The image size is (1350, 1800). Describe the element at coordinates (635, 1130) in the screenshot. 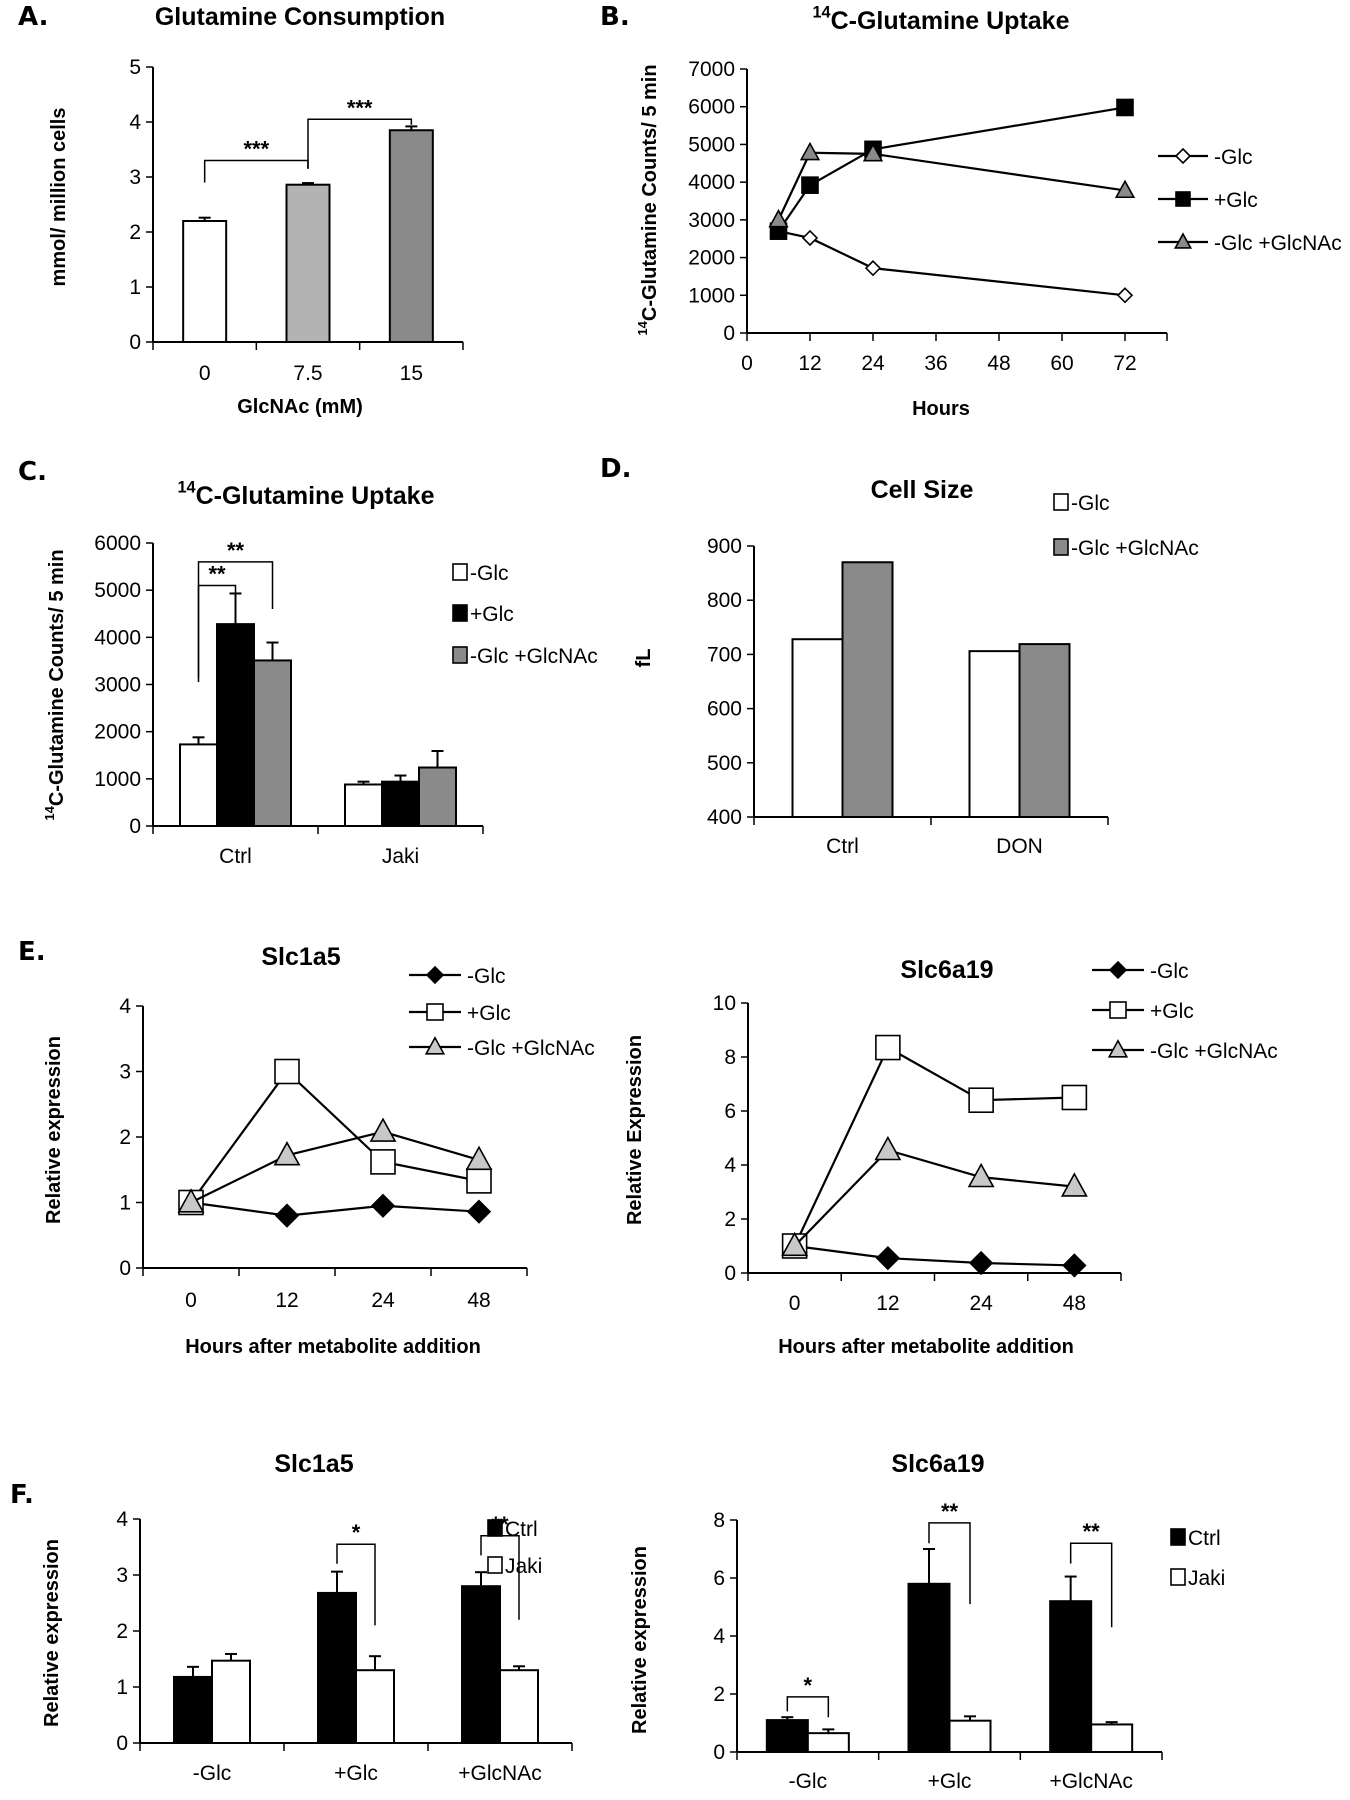

I see `y-axis-label: Relative Expression` at that location.